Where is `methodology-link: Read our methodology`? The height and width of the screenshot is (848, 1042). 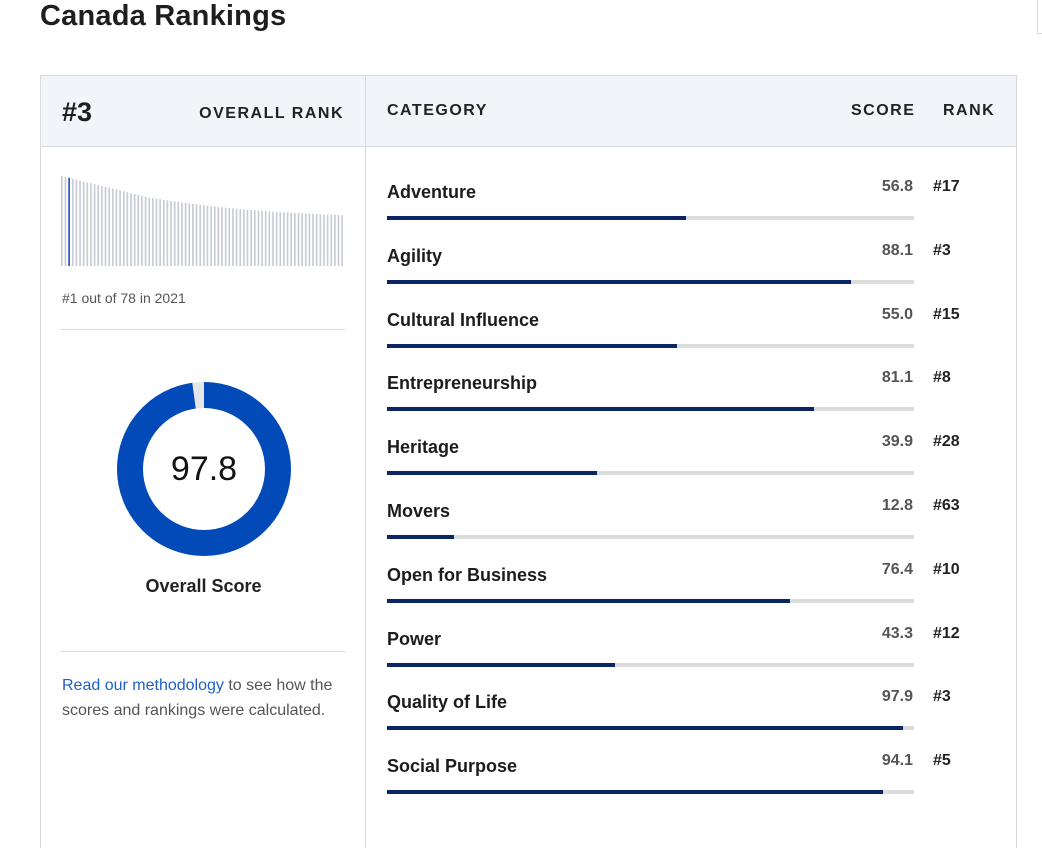
methodology-link: Read our methodology is located at coordinates (143, 685).